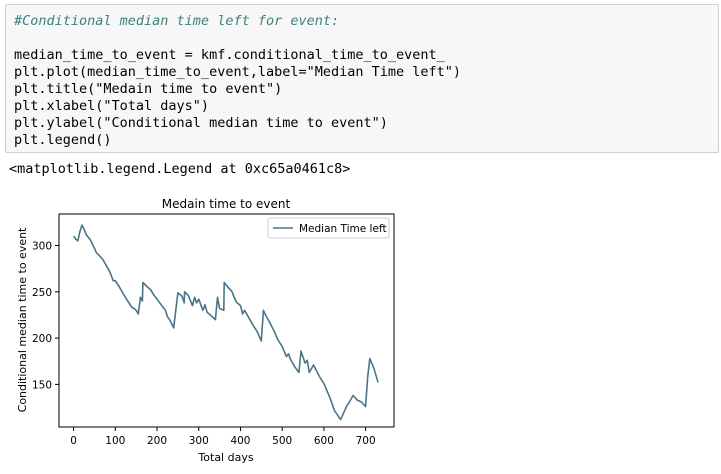 The image size is (721, 474). I want to click on x-tick-label: 200, so click(157, 441).